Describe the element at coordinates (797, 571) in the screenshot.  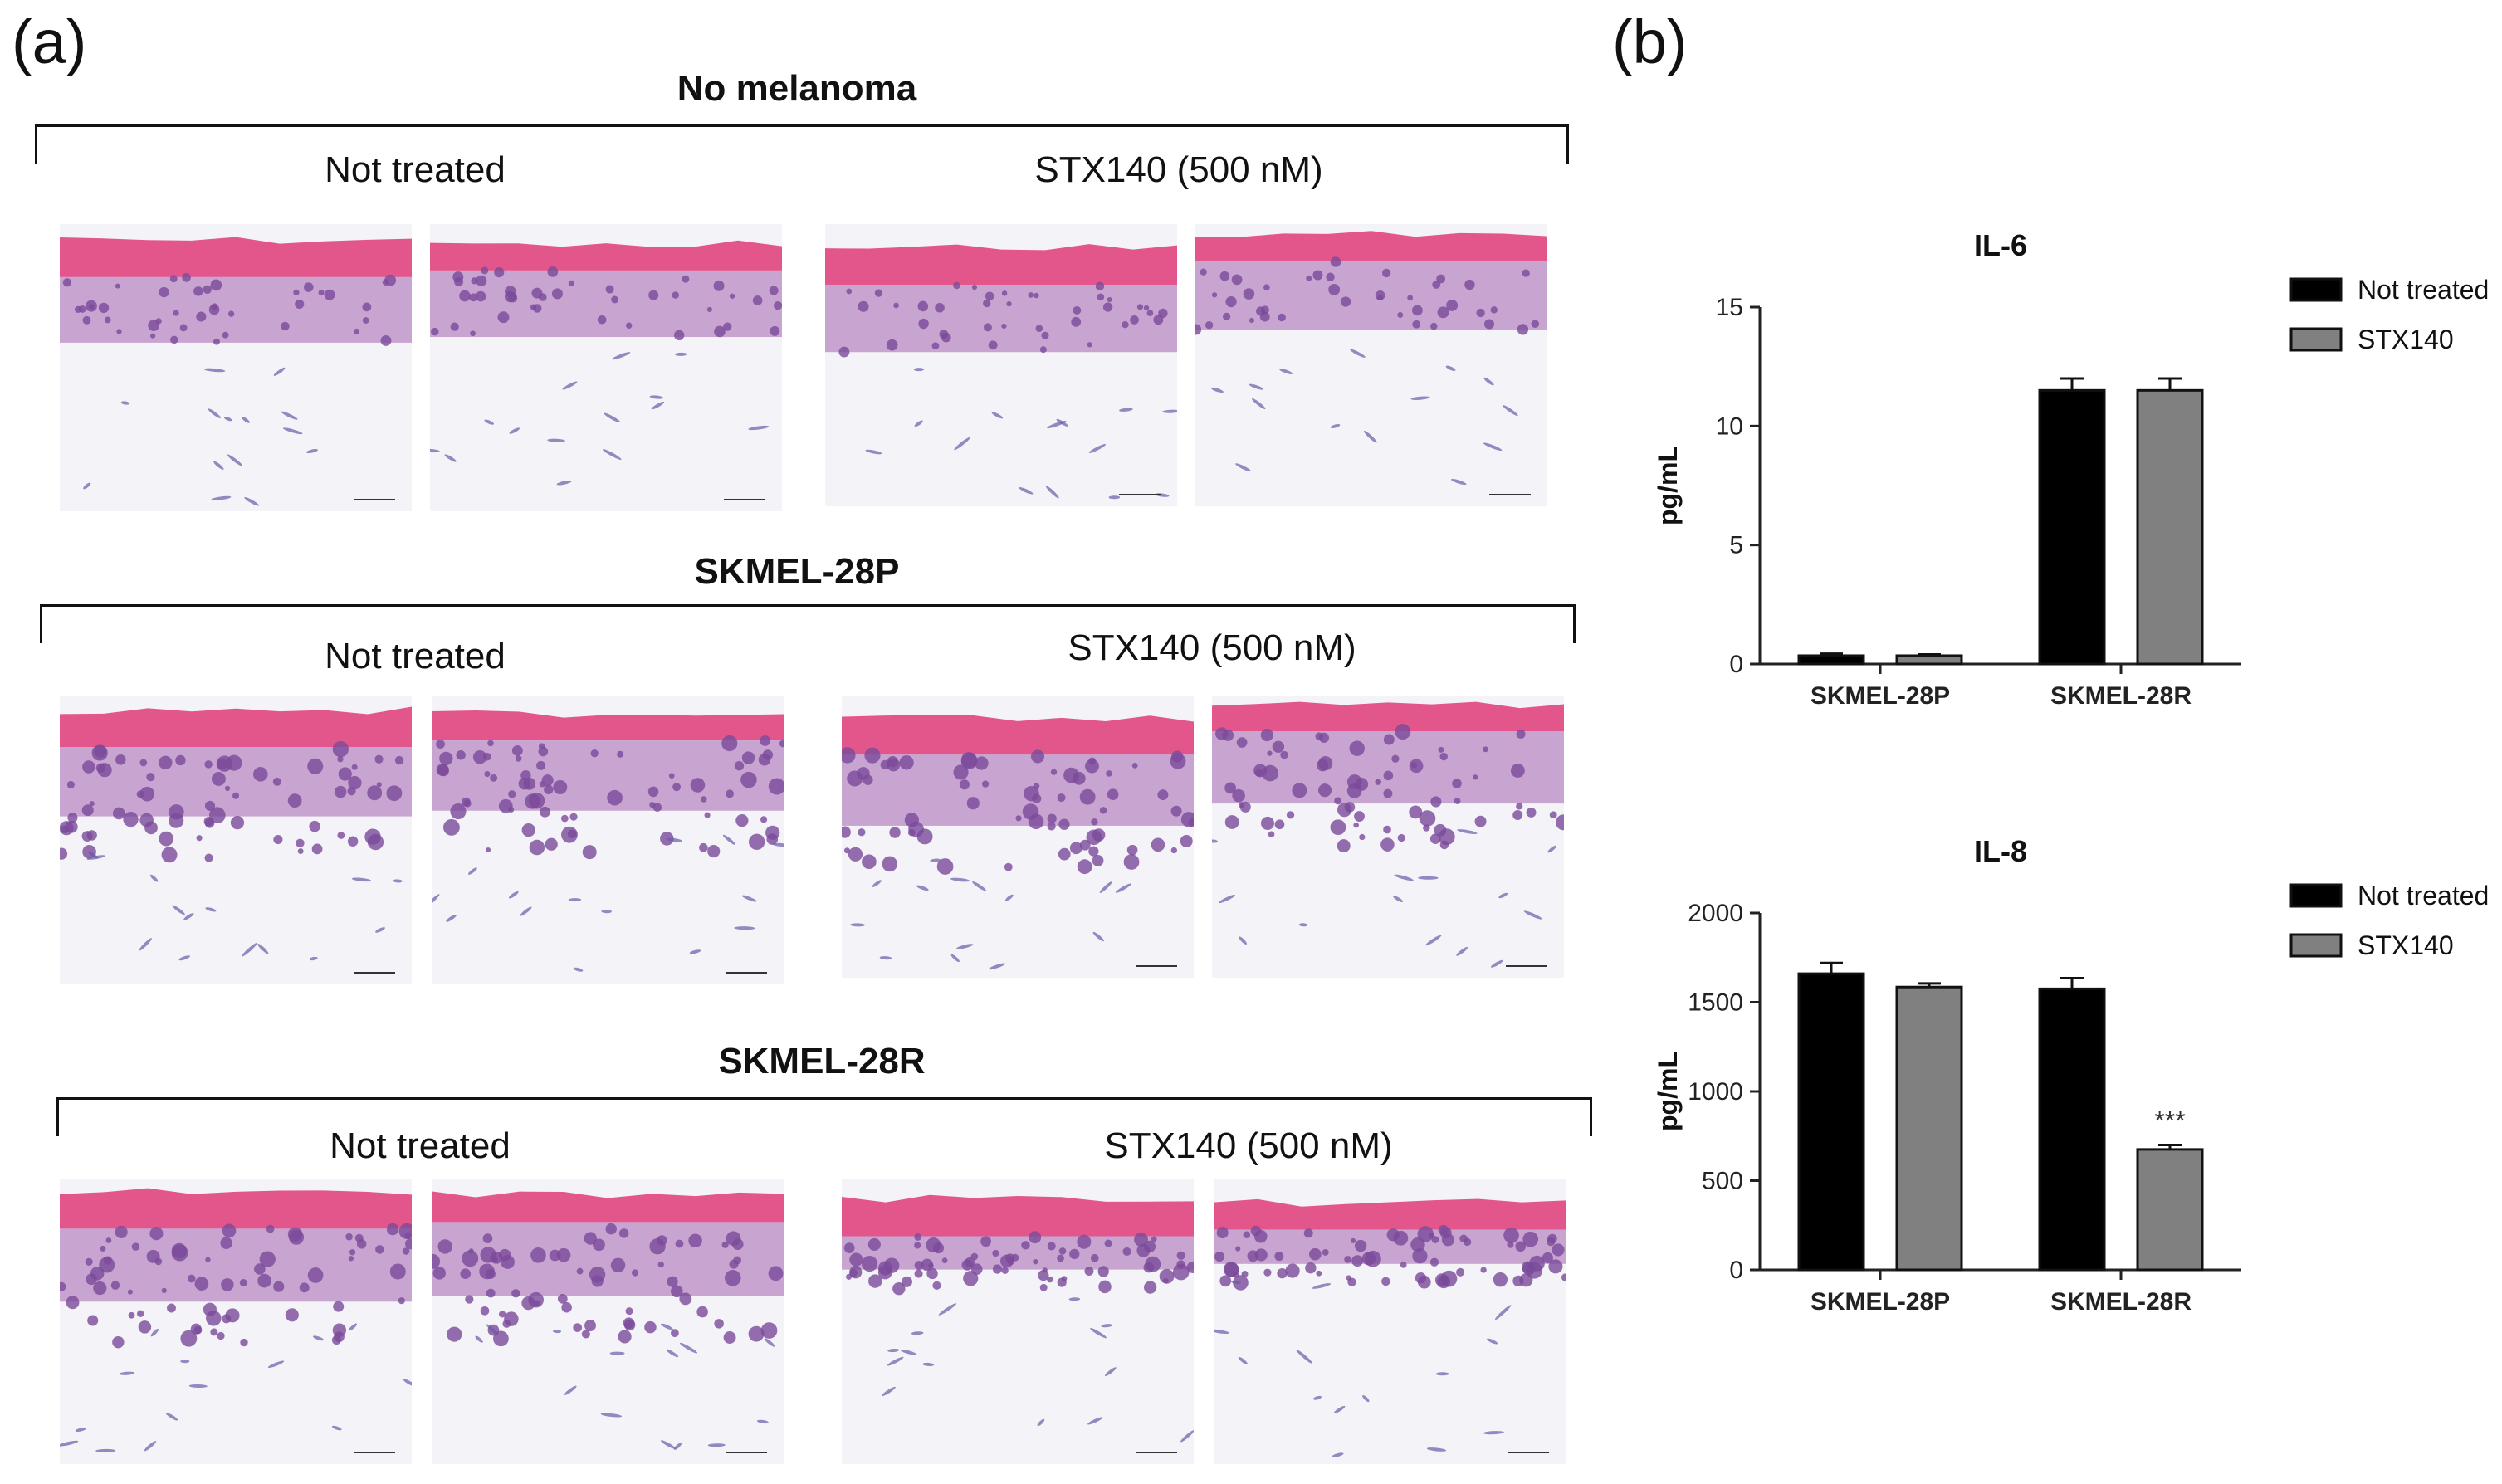
I see `group-title-skmel-28p: SKMEL-28P` at that location.